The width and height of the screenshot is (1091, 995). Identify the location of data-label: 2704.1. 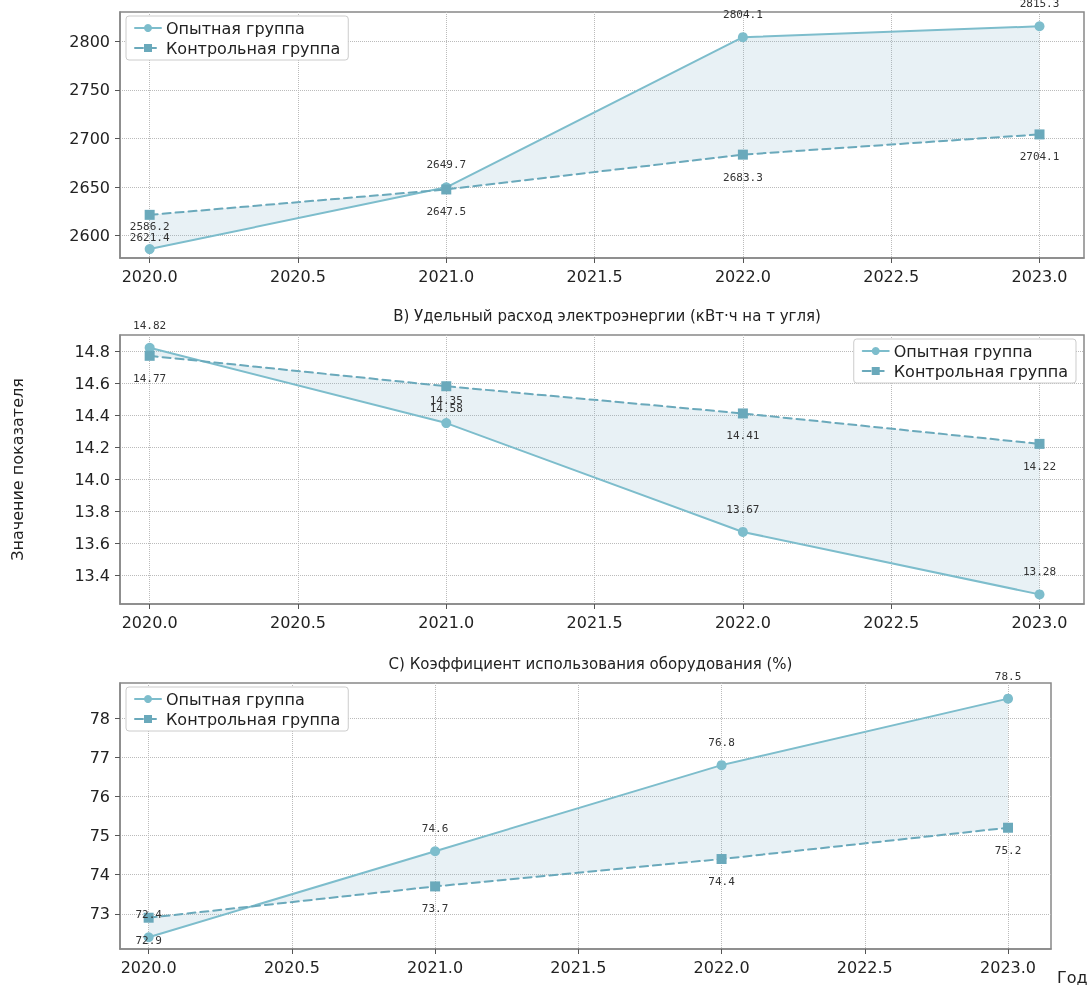
(1039, 157).